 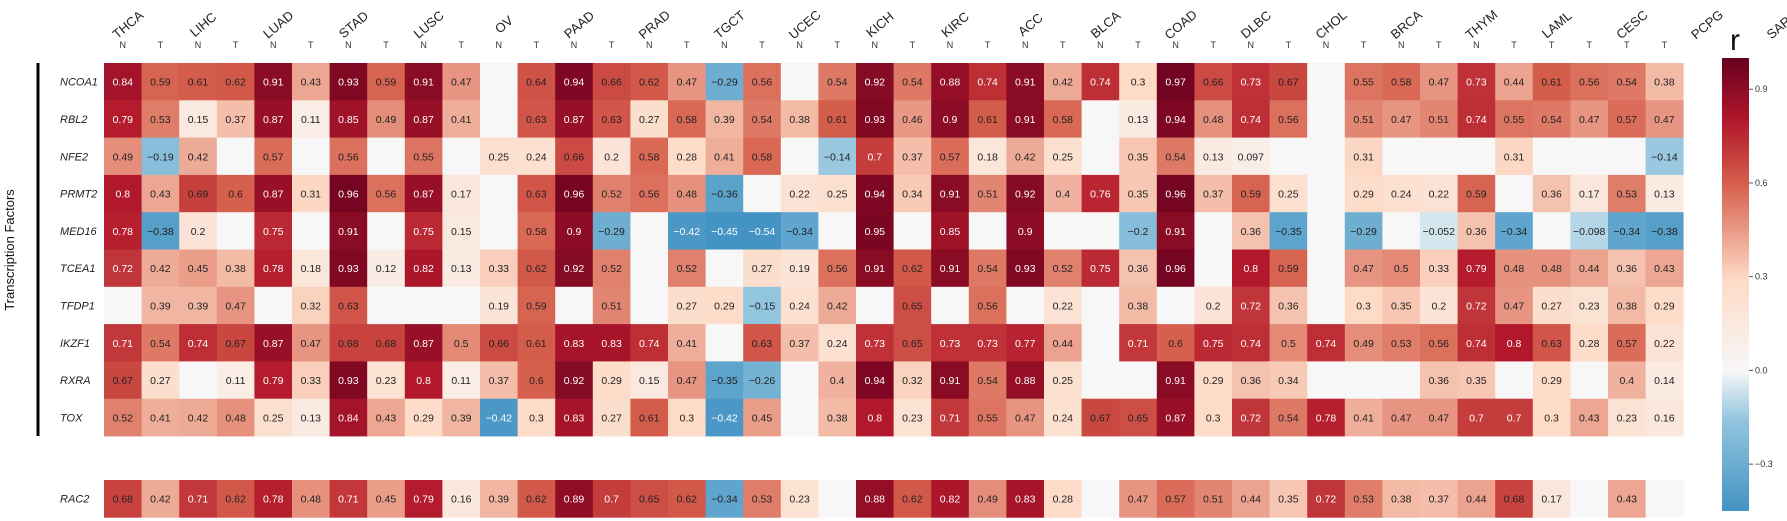 What do you see at coordinates (386, 500) in the screenshot?
I see `cell-value-RAC2: 0.45` at bounding box center [386, 500].